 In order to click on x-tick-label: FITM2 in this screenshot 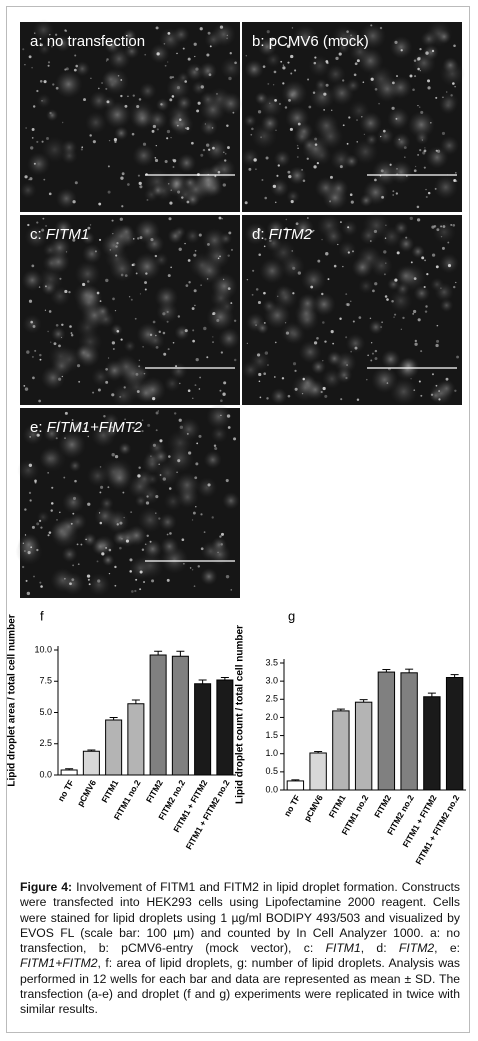, I will do `click(382, 806)`.